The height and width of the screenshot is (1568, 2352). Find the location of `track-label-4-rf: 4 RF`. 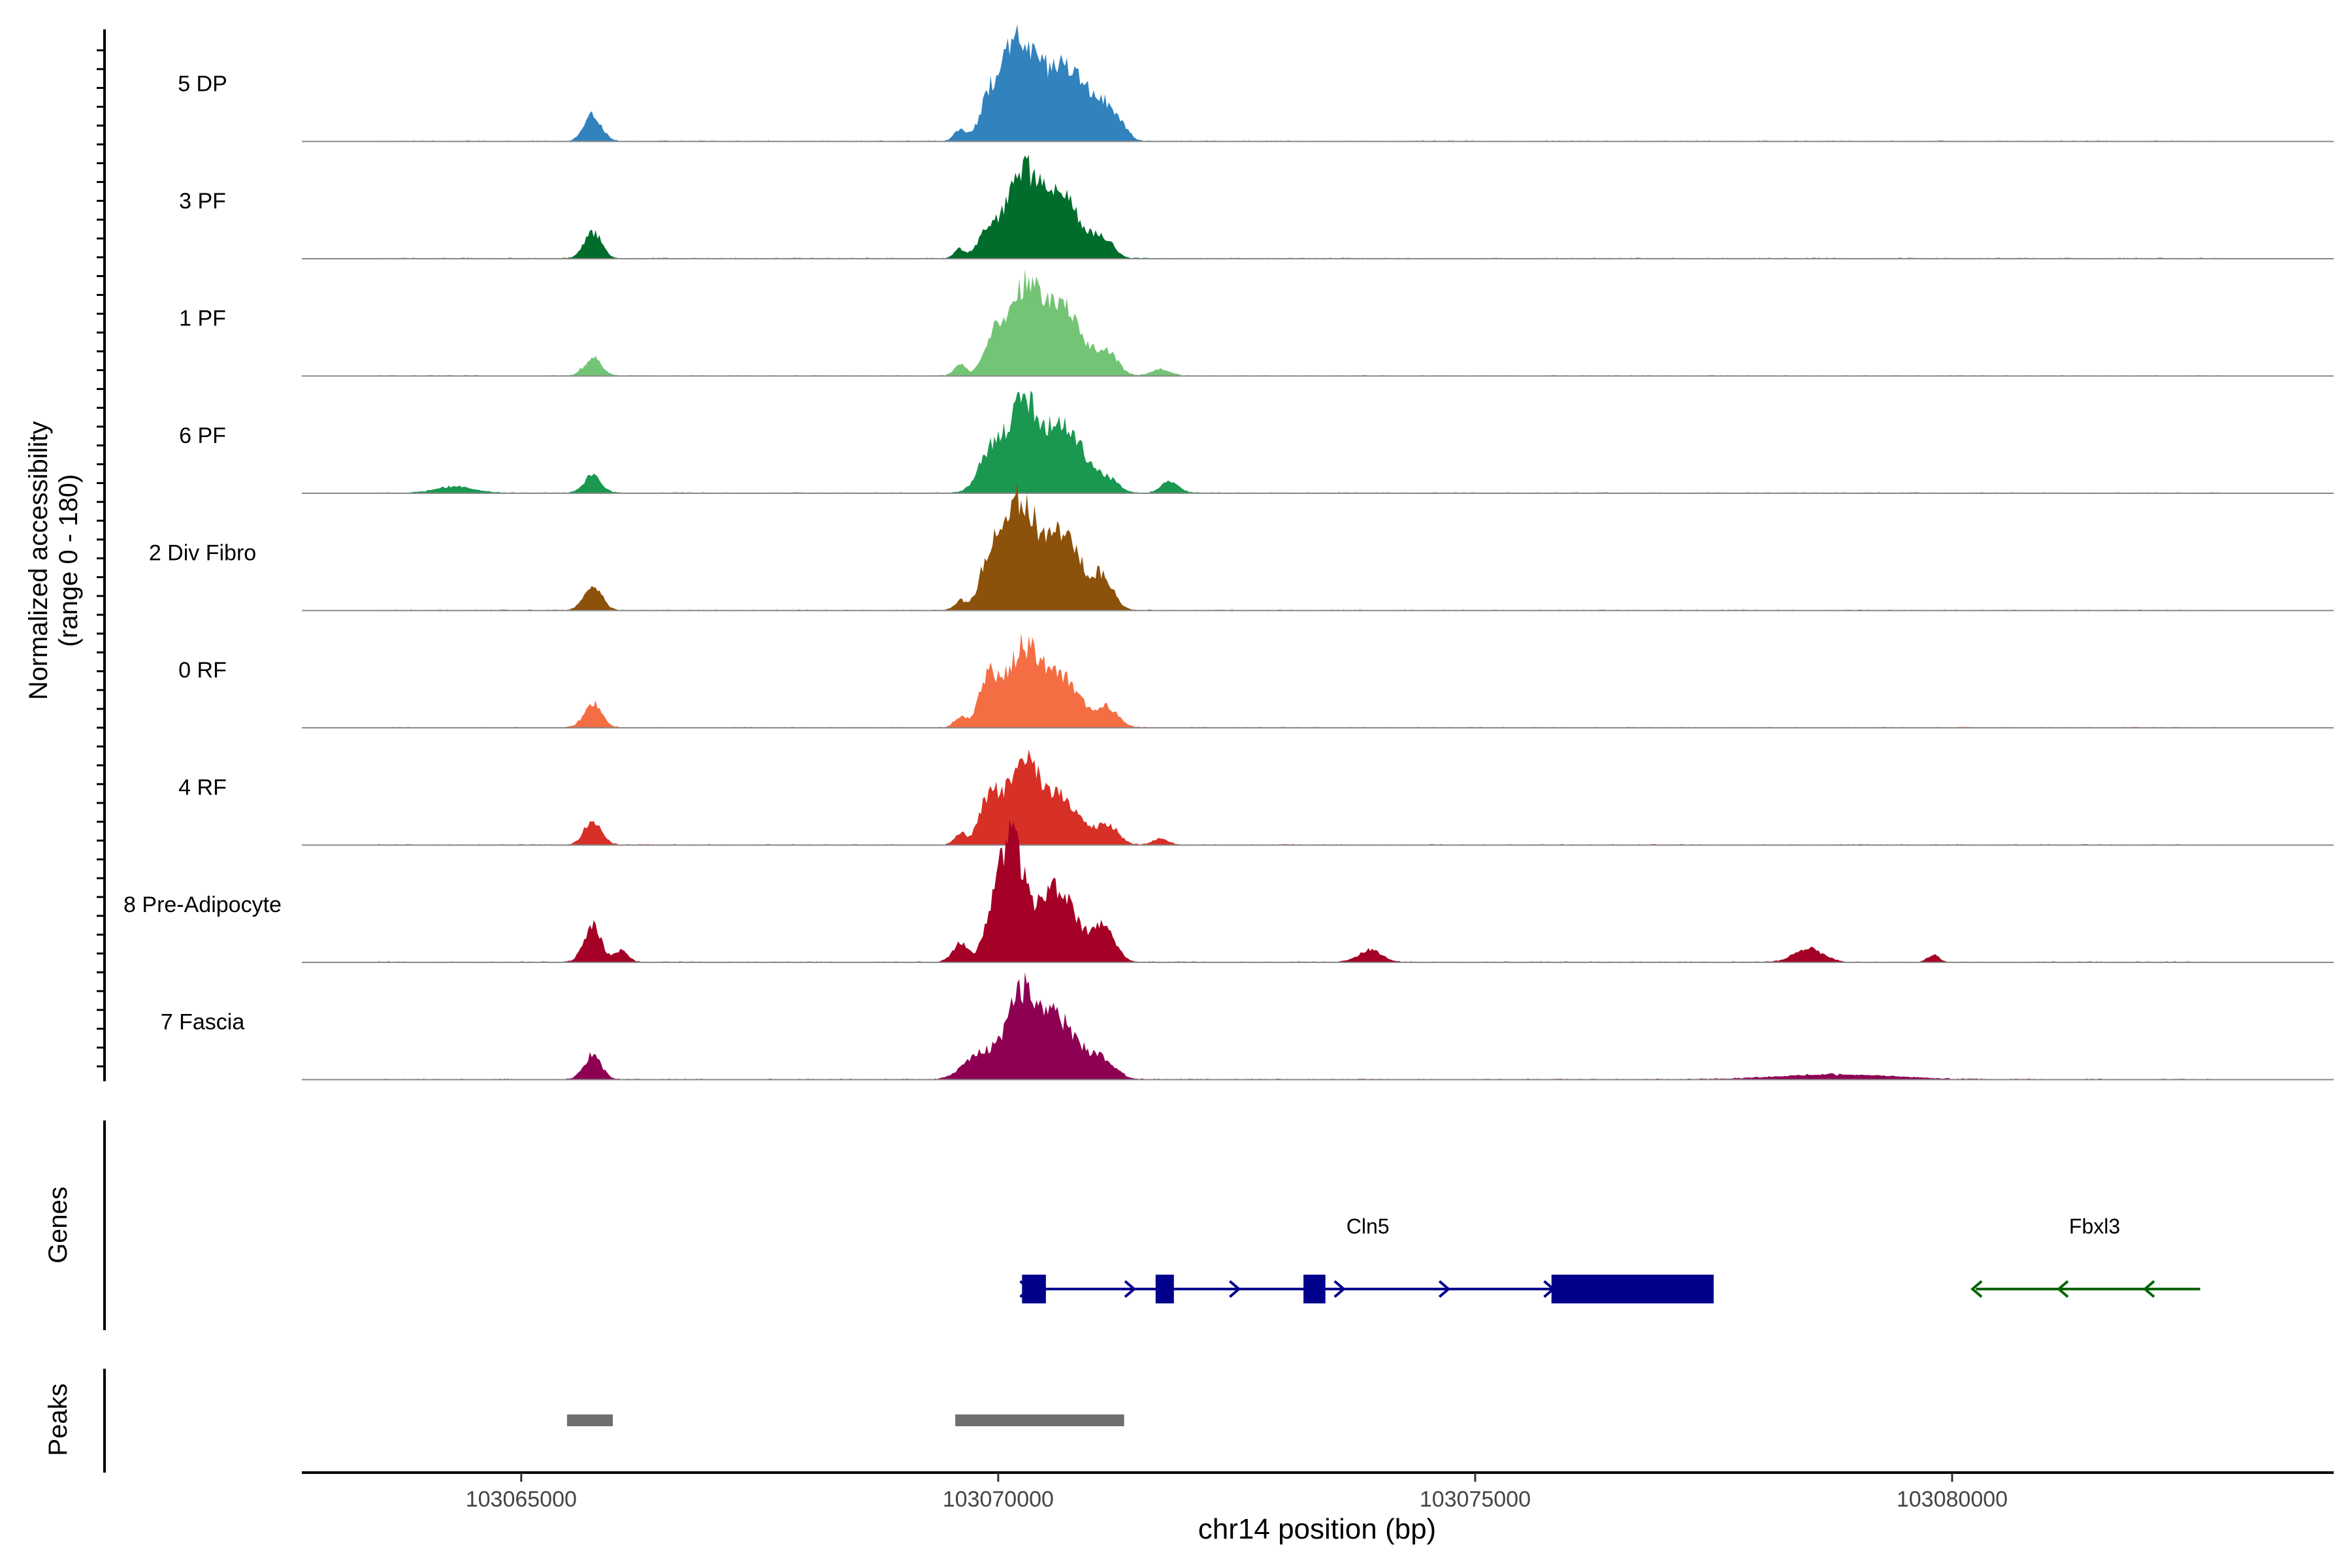

track-label-4-rf: 4 RF is located at coordinates (202, 788).